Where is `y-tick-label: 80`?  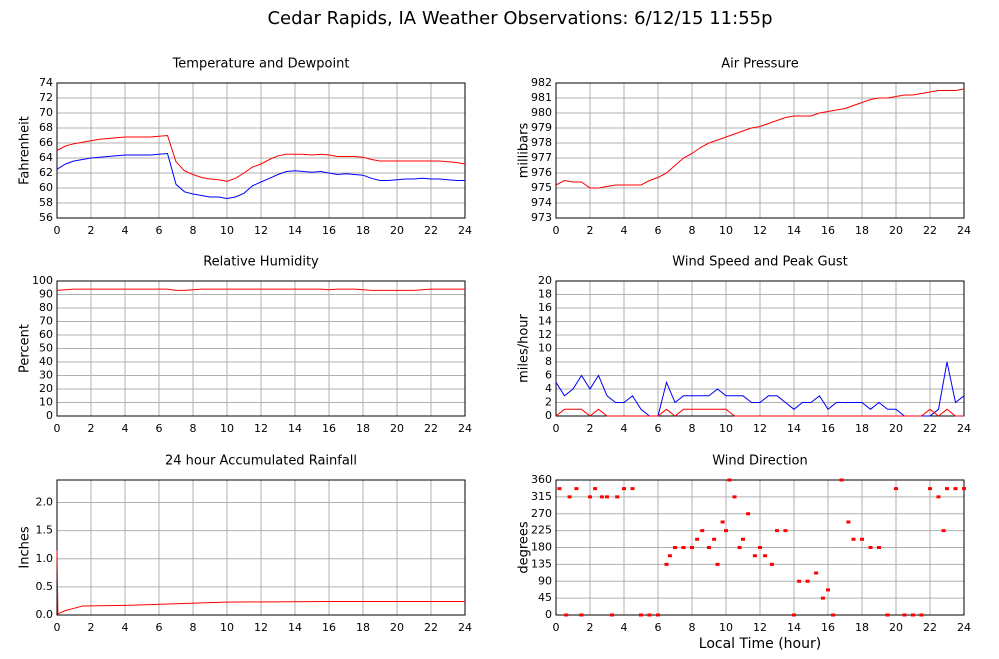 y-tick-label: 80 is located at coordinates (46, 307).